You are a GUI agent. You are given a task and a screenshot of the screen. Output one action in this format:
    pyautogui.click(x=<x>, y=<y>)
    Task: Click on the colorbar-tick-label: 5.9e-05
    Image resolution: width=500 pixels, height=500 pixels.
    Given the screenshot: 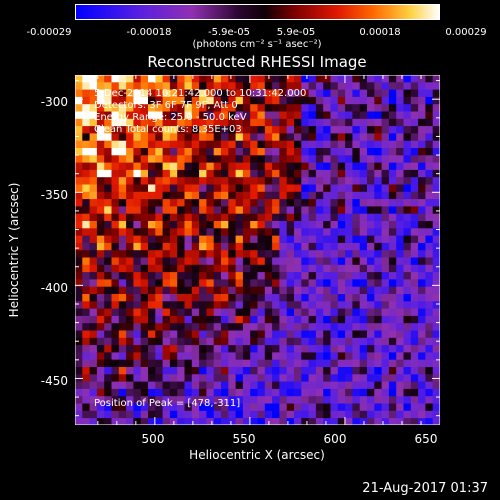 What is the action you would take?
    pyautogui.click(x=296, y=32)
    